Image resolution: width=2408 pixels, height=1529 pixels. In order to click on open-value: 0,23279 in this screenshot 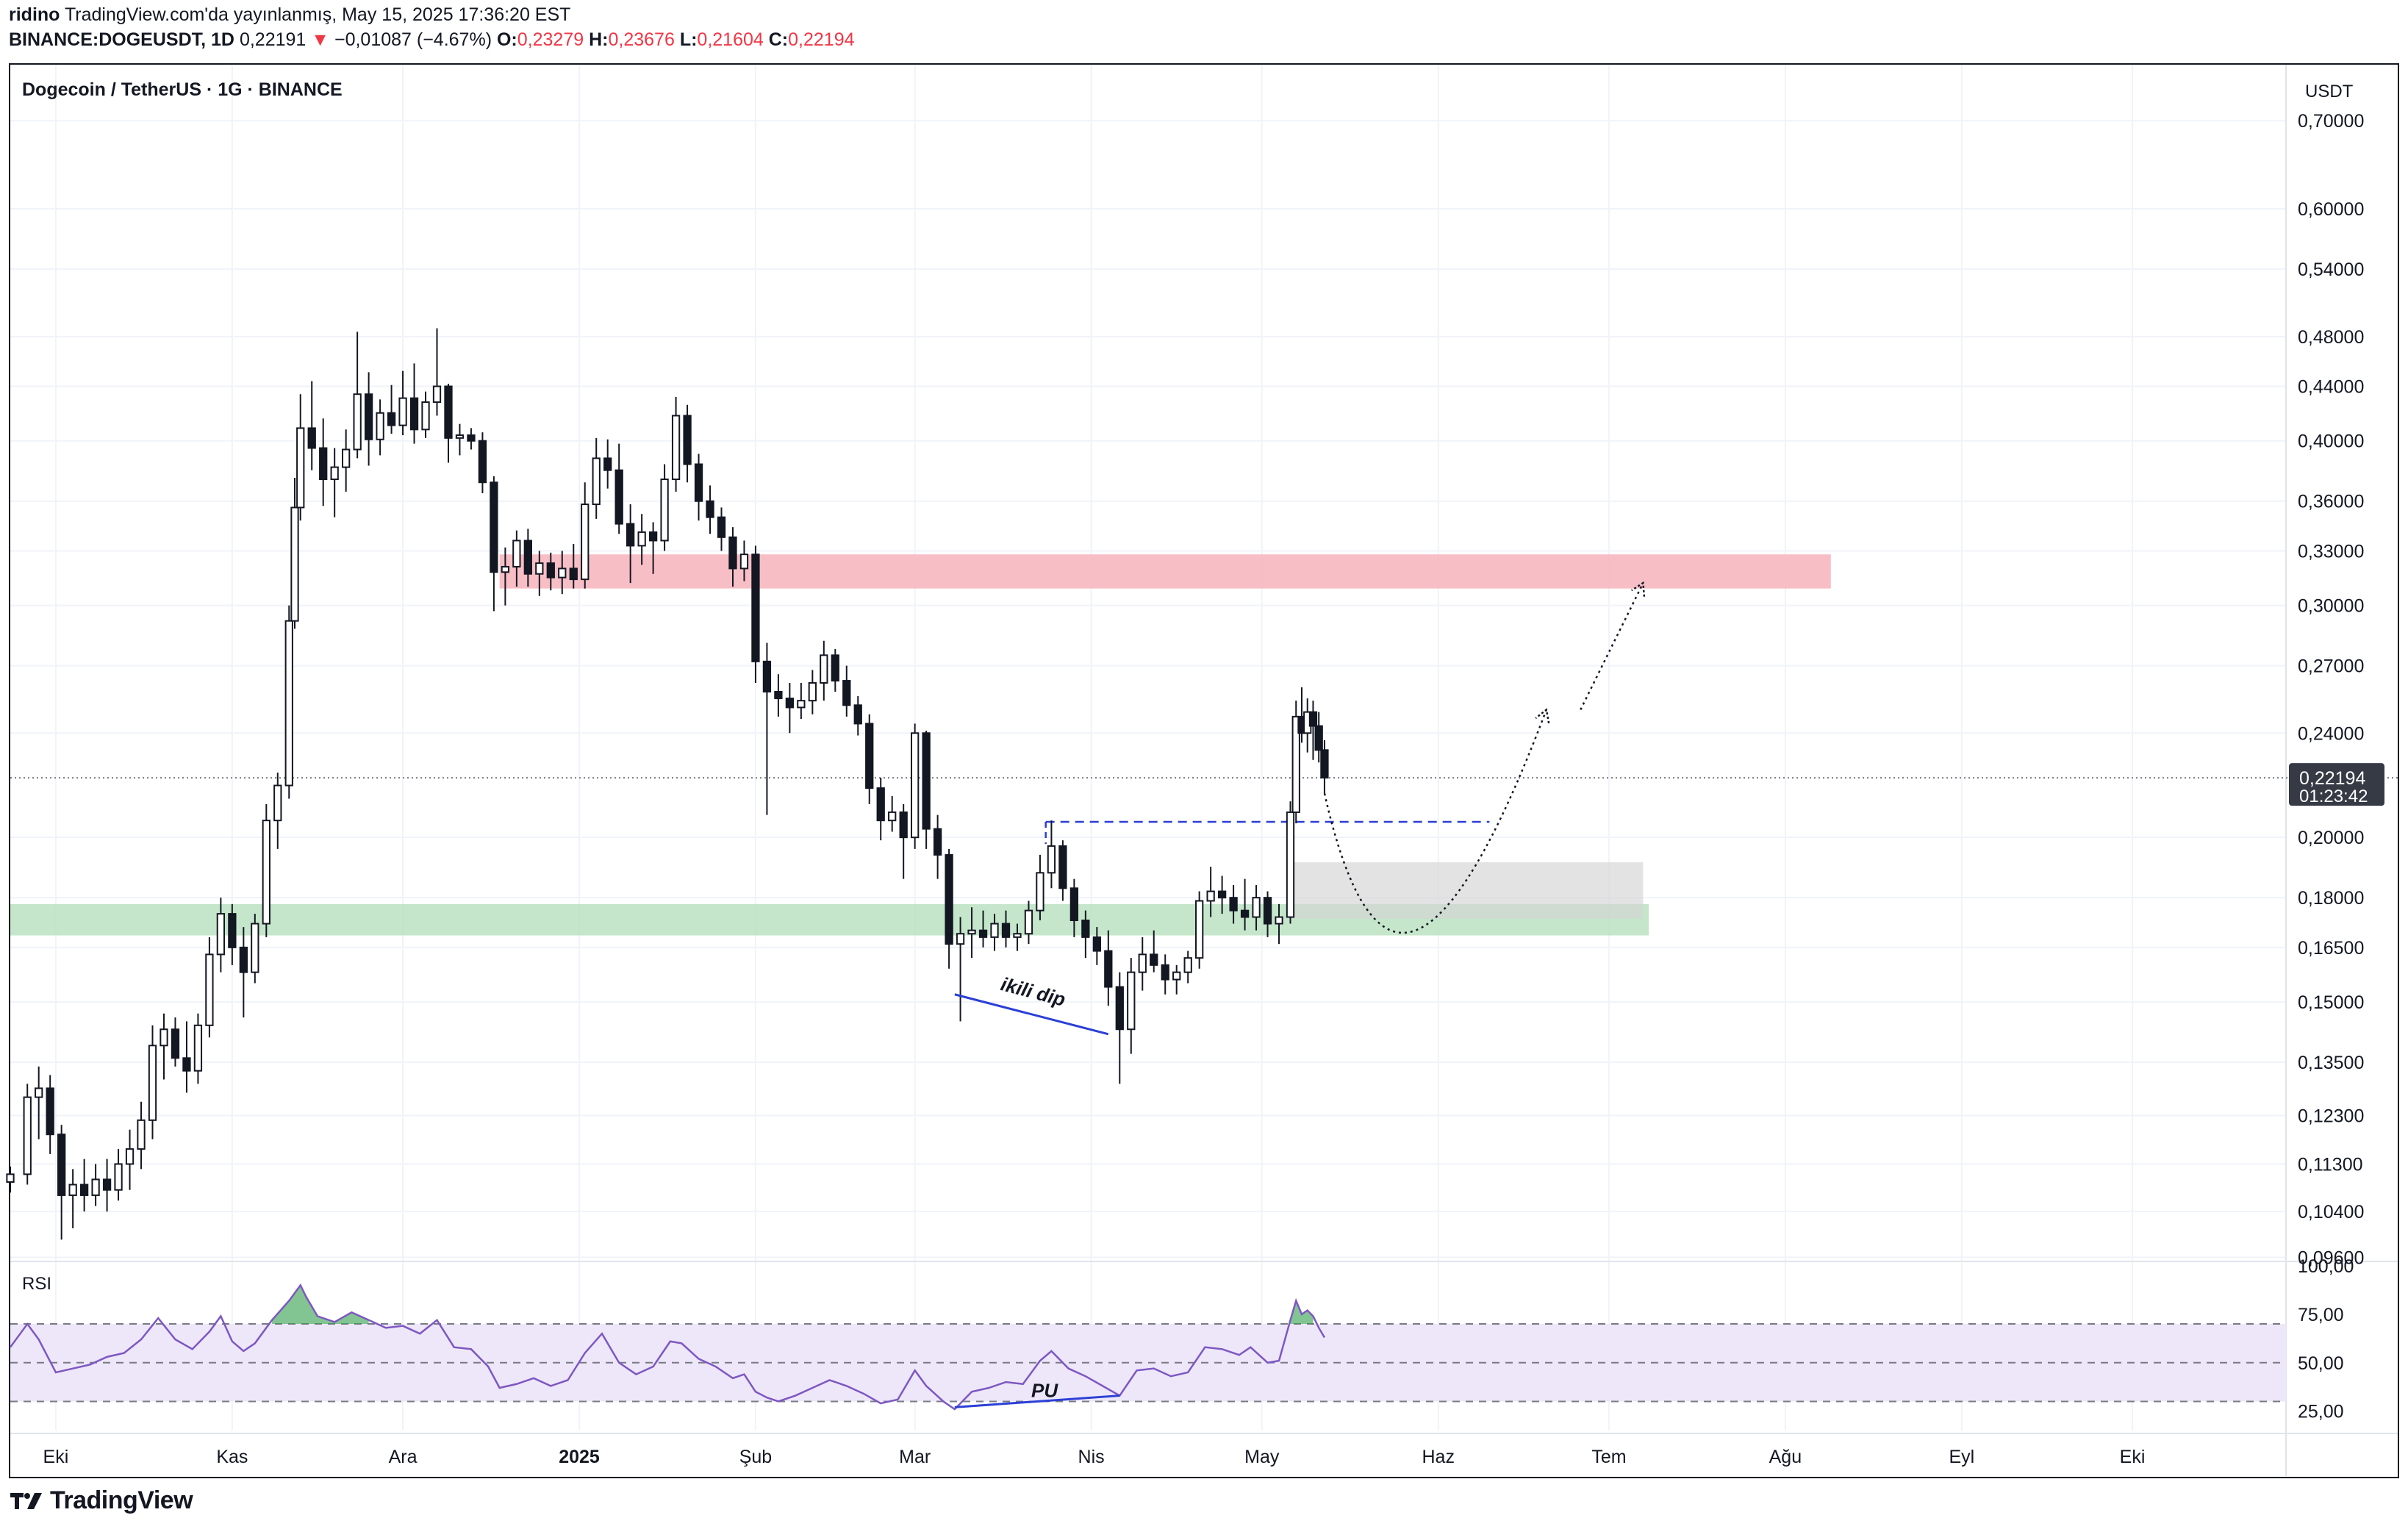, I will do `click(550, 40)`.